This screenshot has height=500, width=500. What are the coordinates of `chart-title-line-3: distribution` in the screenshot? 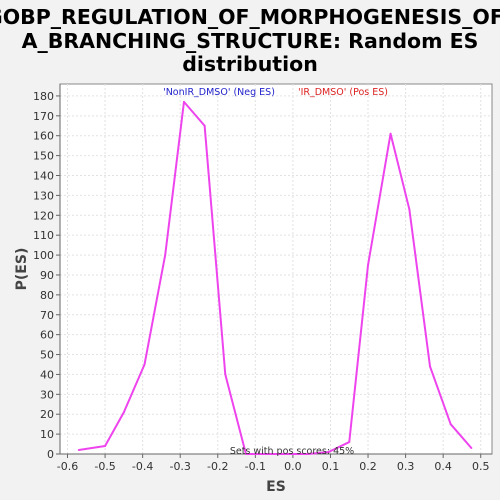 It's located at (250, 64).